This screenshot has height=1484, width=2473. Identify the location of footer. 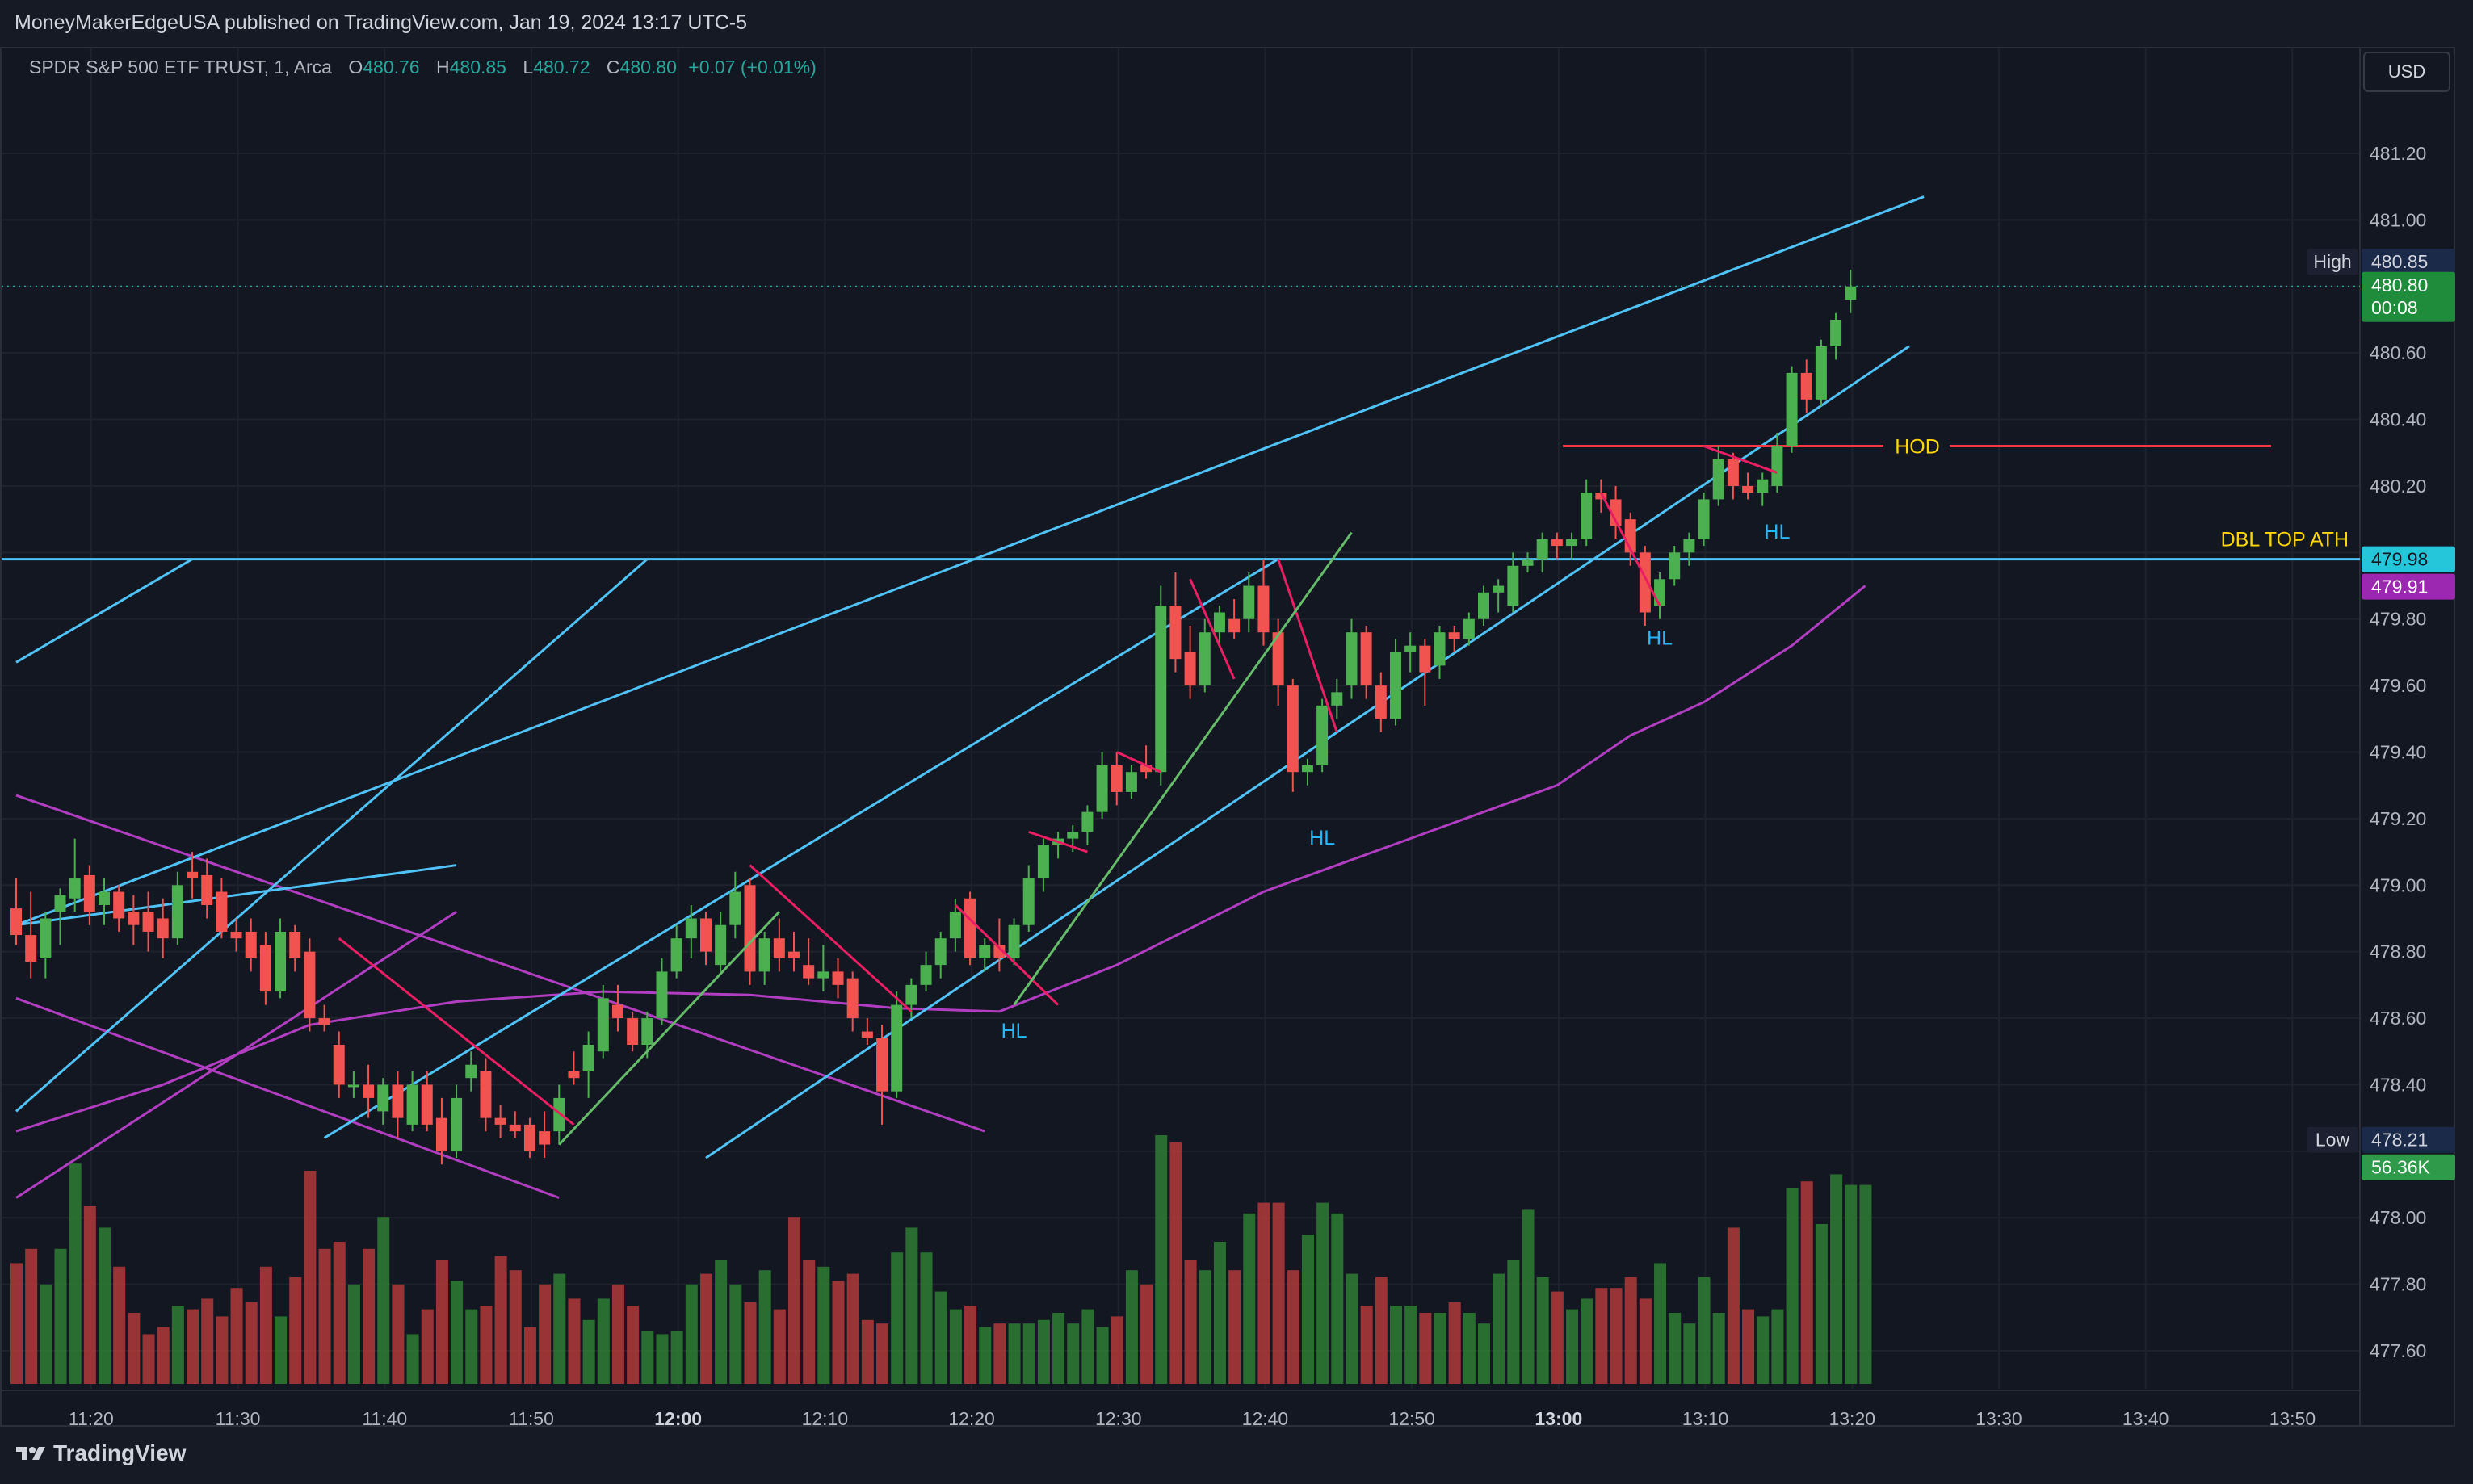
(1236, 1455).